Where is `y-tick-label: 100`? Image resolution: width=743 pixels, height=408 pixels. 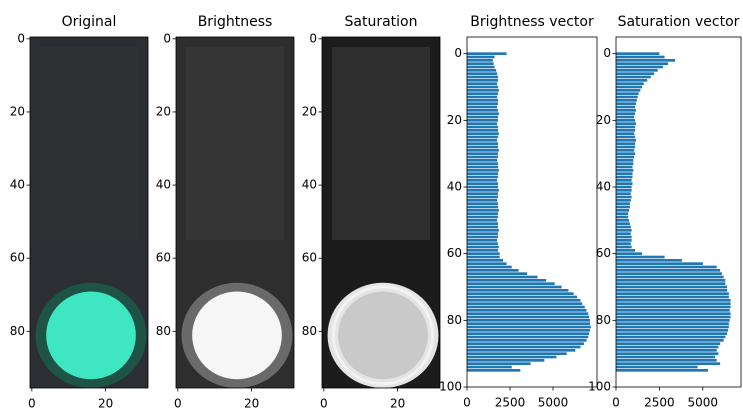
y-tick-label: 100 is located at coordinates (450, 387).